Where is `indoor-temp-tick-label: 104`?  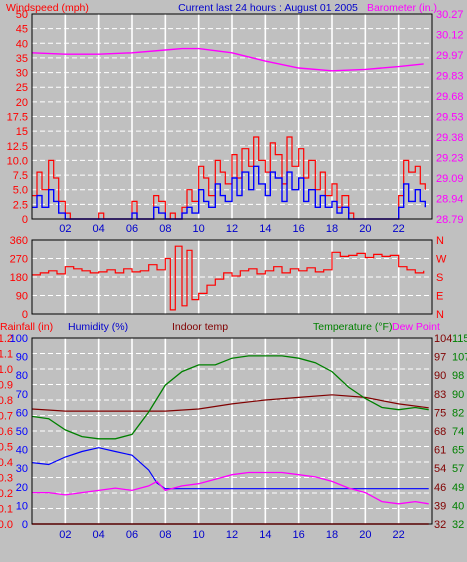 indoor-temp-tick-label: 104 is located at coordinates (443, 339).